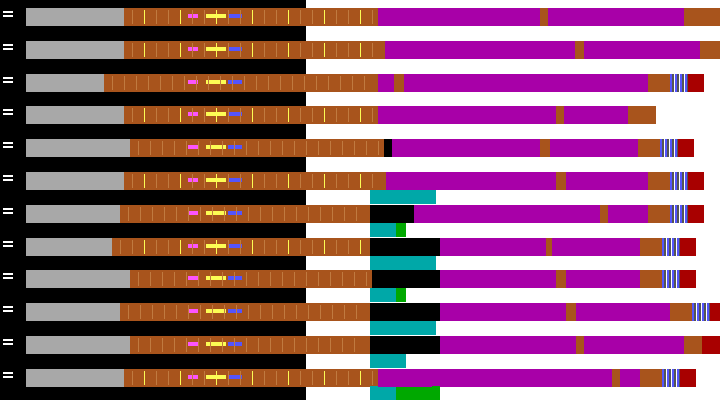 This screenshot has height=400, width=720. What do you see at coordinates (255, 181) in the screenshot?
I see `brown-segment` at bounding box center [255, 181].